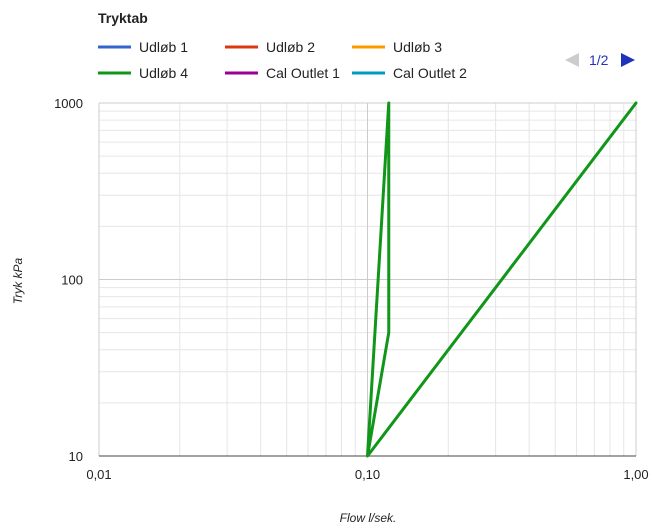 The height and width of the screenshot is (532, 654). What do you see at coordinates (303, 73) in the screenshot?
I see `legend-label: Cal Outlet 1` at bounding box center [303, 73].